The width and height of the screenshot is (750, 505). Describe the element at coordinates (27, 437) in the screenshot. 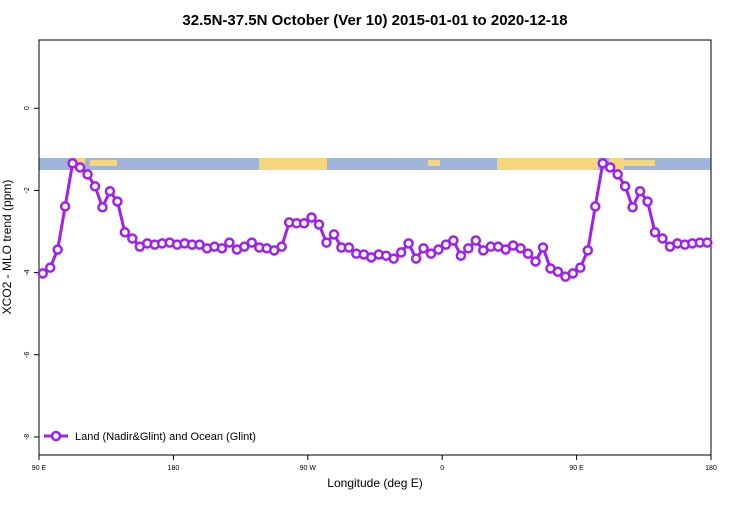

I see `y-tick-label: -8` at that location.